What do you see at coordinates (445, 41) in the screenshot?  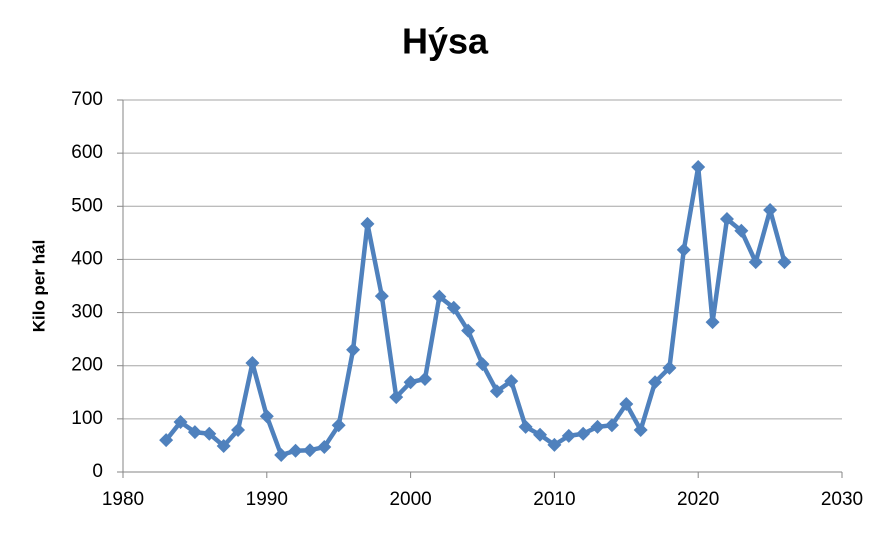 I see `chart-title: Hýsa` at bounding box center [445, 41].